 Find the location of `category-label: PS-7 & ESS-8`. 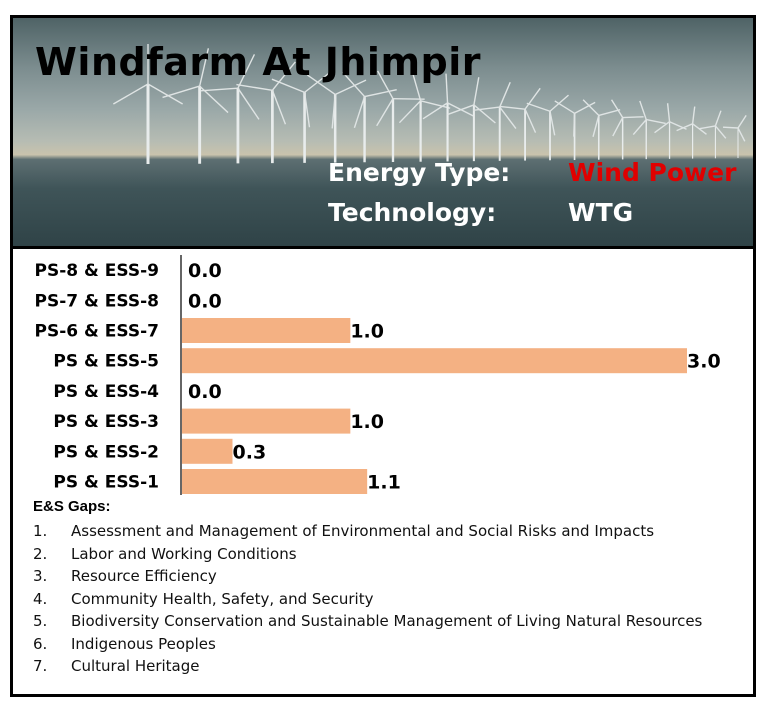

category-label: PS-7 & ESS-8 is located at coordinates (97, 301).